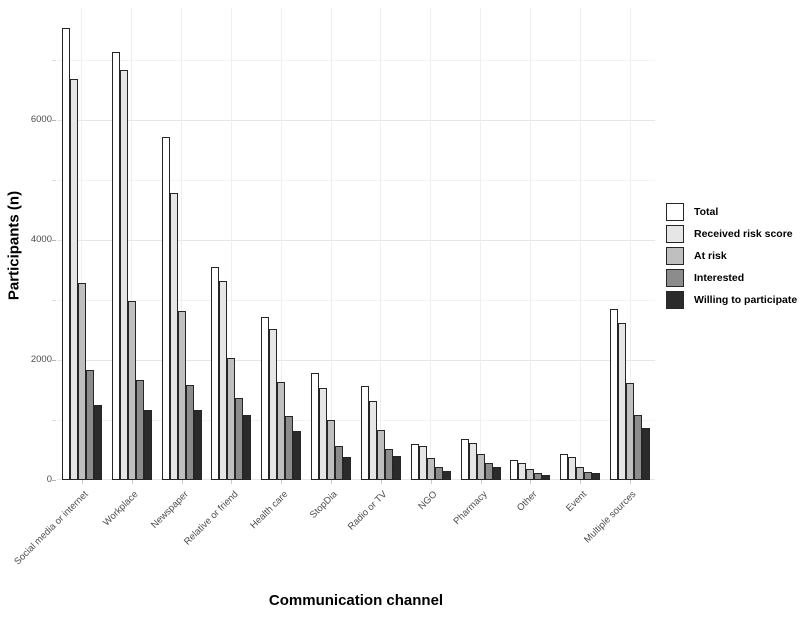  I want to click on y-tick-label-0: 0, so click(49, 479).